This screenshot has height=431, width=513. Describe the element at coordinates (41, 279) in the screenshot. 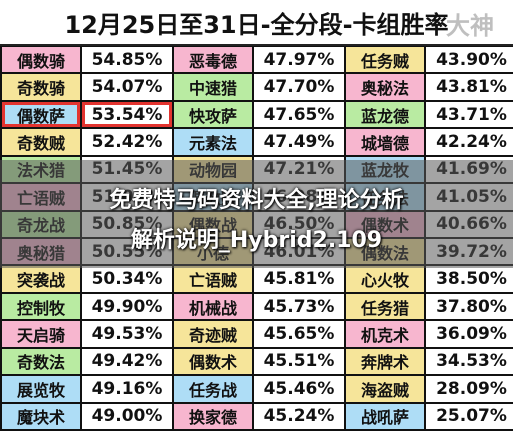

I see `deck-name-cell: 突袭战` at that location.